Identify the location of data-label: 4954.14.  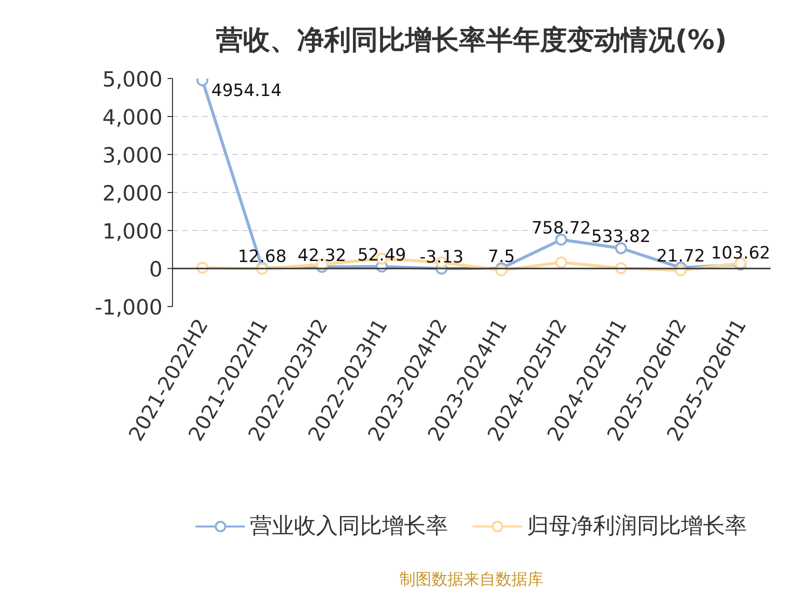
(246, 91).